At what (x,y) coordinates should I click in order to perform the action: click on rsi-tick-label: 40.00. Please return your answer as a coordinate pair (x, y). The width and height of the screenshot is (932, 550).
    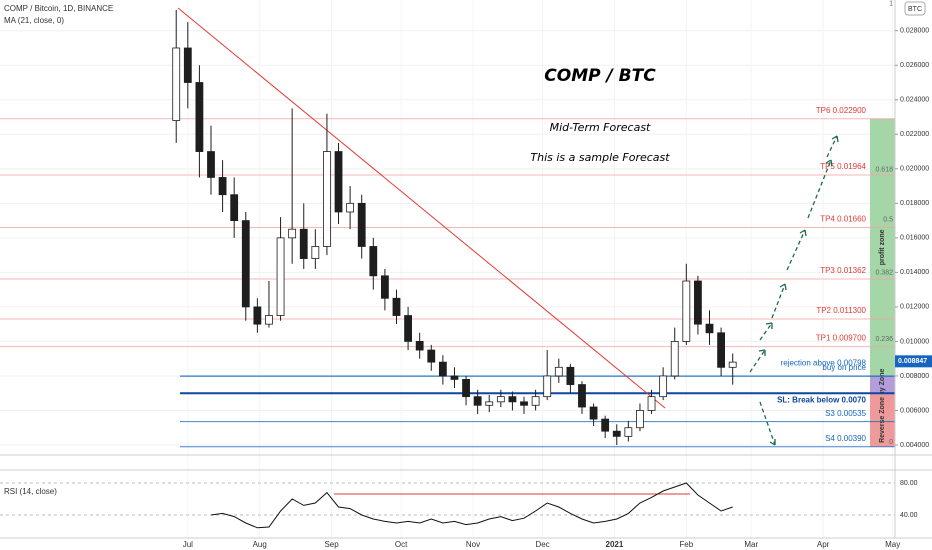
    Looking at the image, I should click on (909, 515).